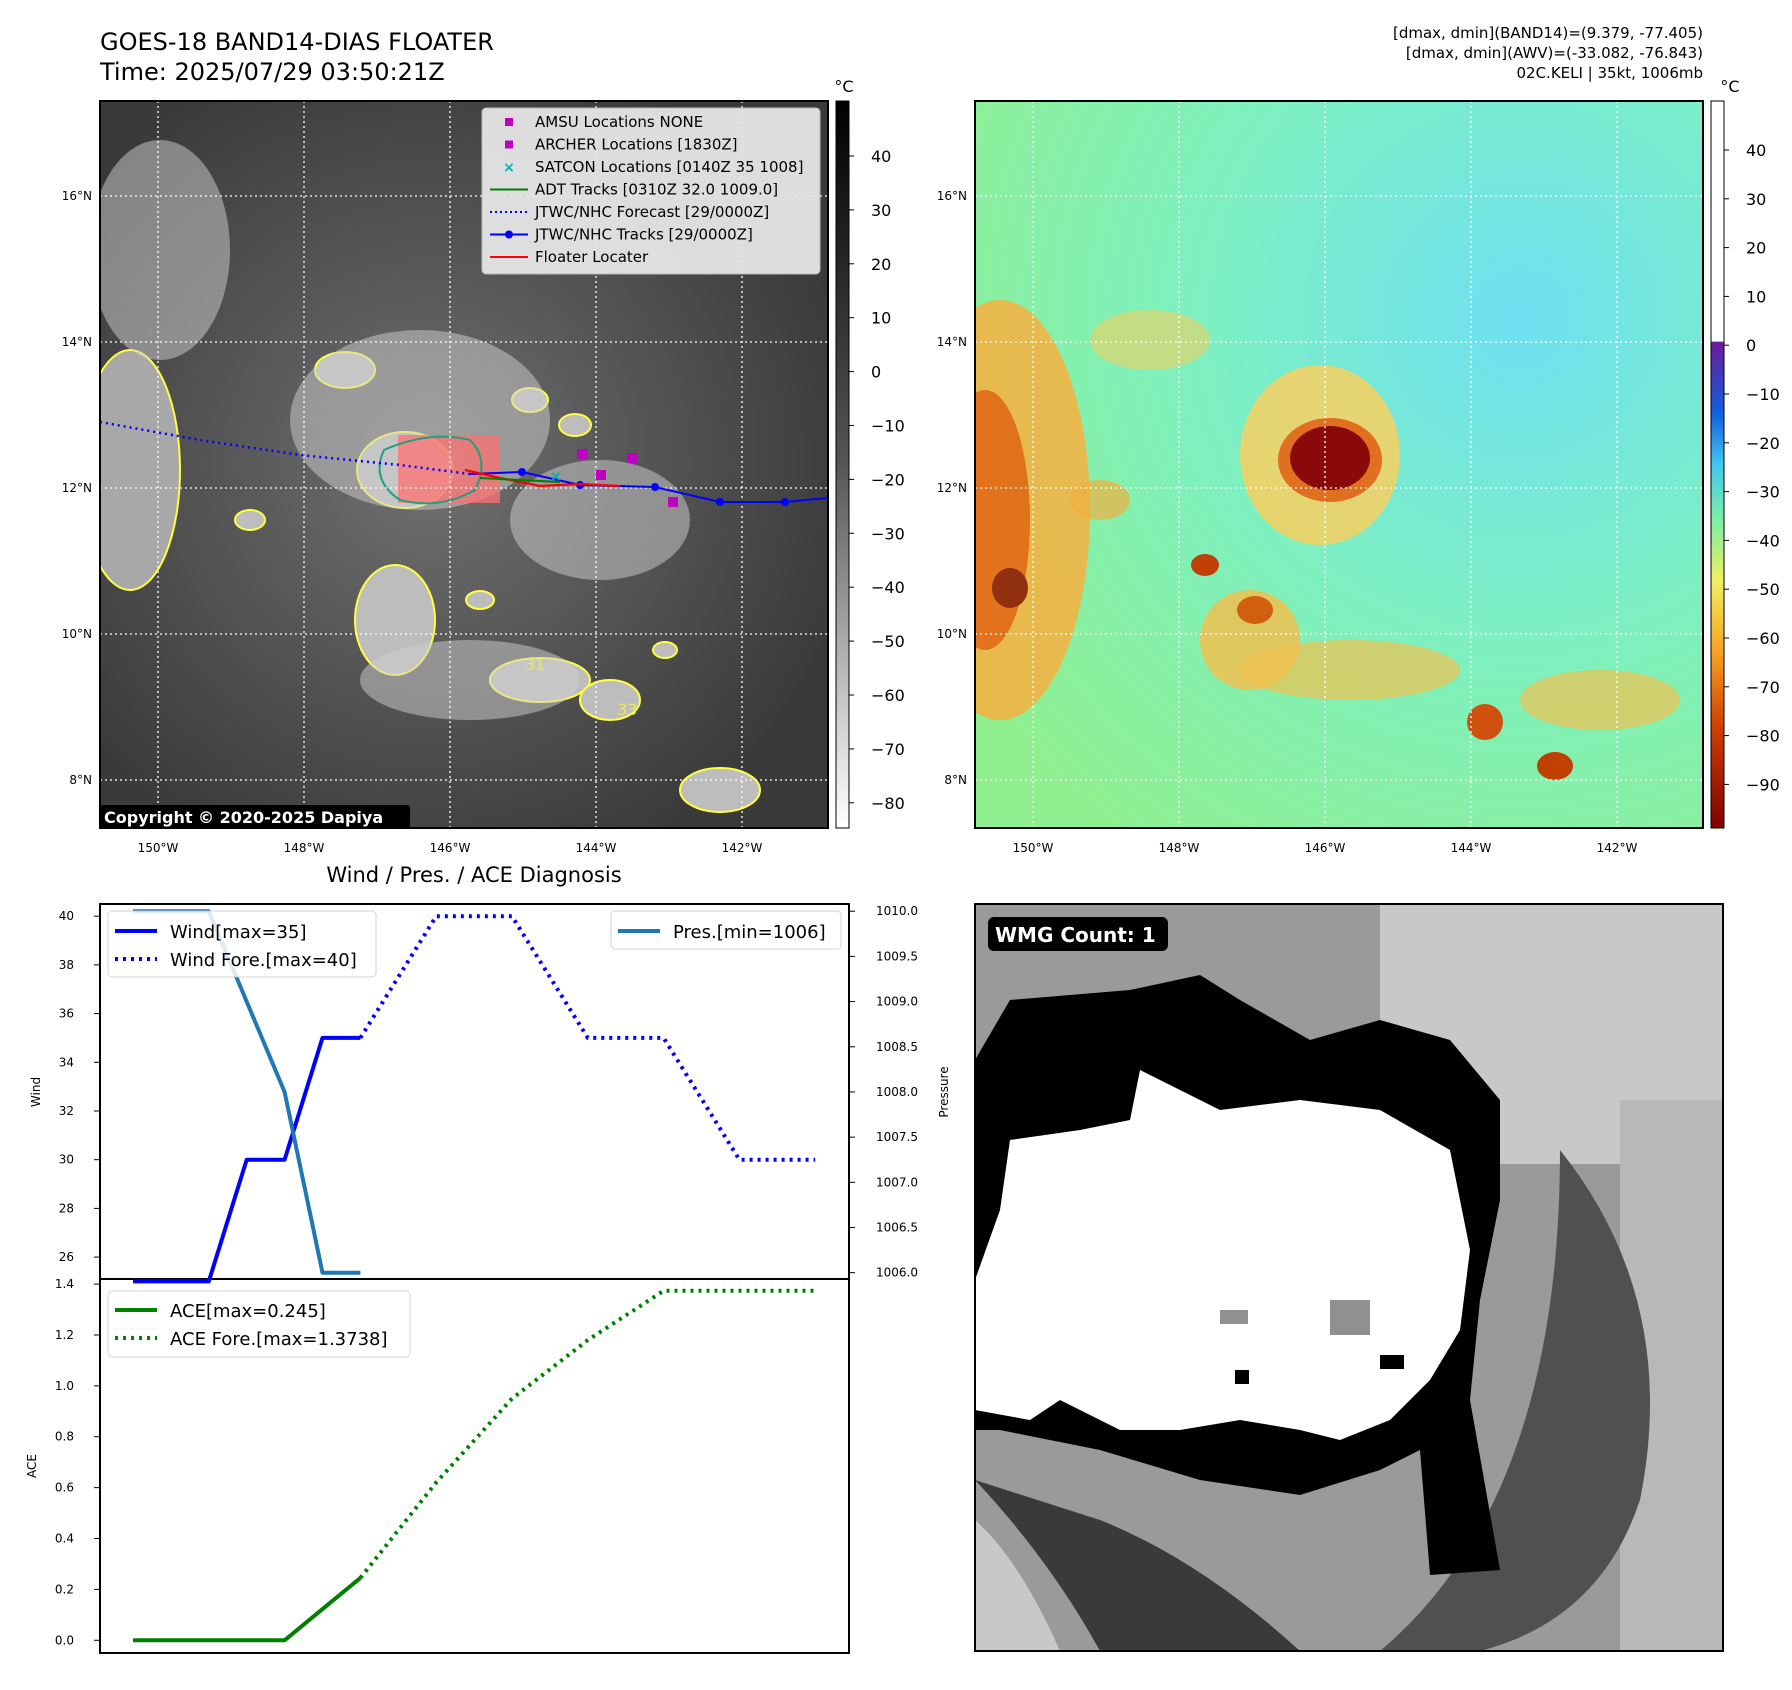  What do you see at coordinates (66, 1111) in the screenshot?
I see `wind-tick-label: 32` at bounding box center [66, 1111].